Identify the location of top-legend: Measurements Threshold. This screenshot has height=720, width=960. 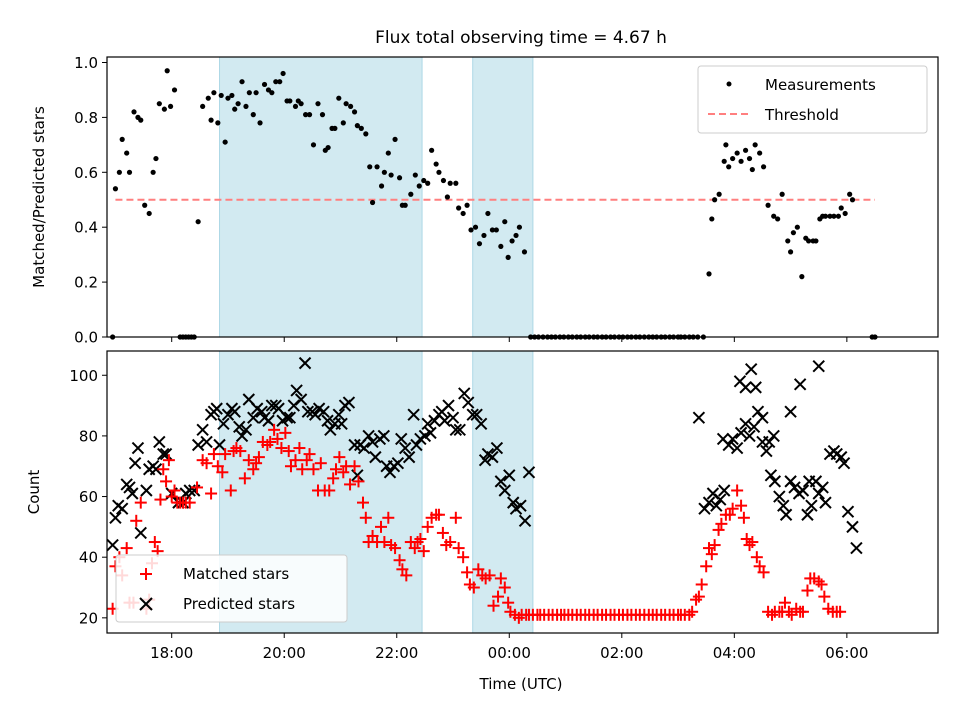
(812, 99).